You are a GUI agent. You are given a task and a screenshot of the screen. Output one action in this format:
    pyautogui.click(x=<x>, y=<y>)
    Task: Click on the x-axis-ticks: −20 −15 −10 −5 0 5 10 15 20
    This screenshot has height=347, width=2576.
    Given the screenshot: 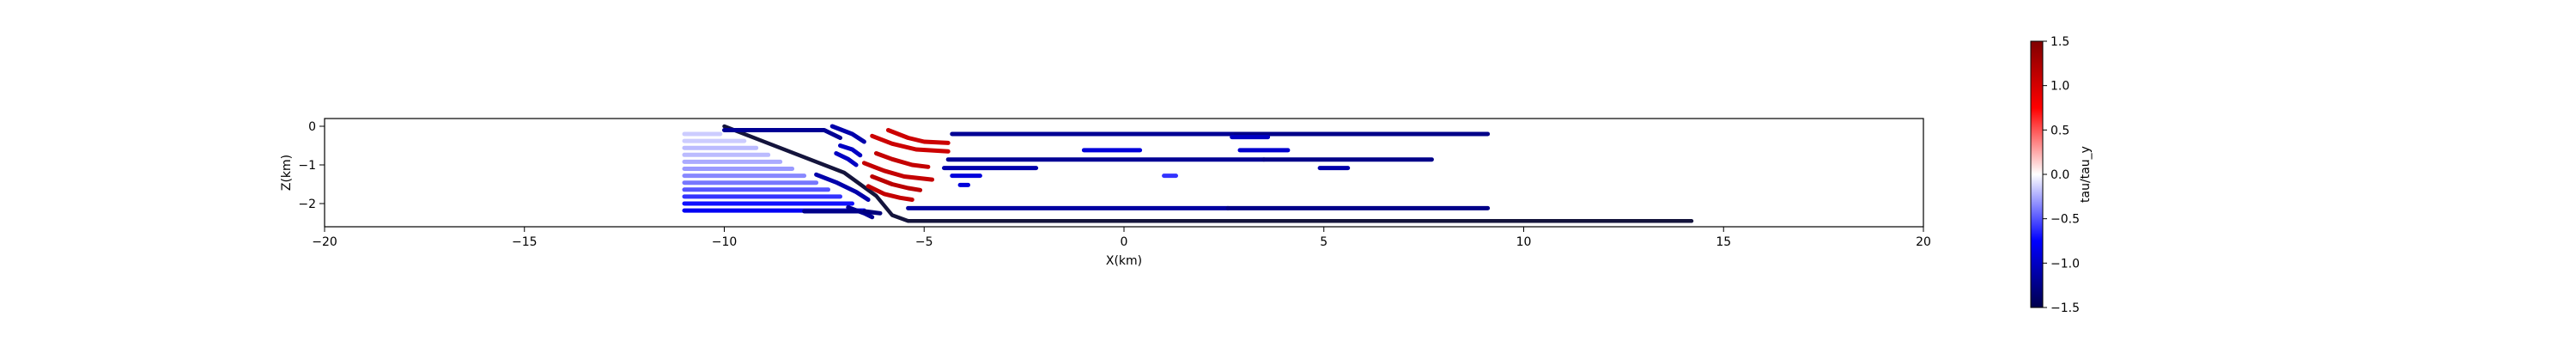 What is the action you would take?
    pyautogui.click(x=1122, y=238)
    